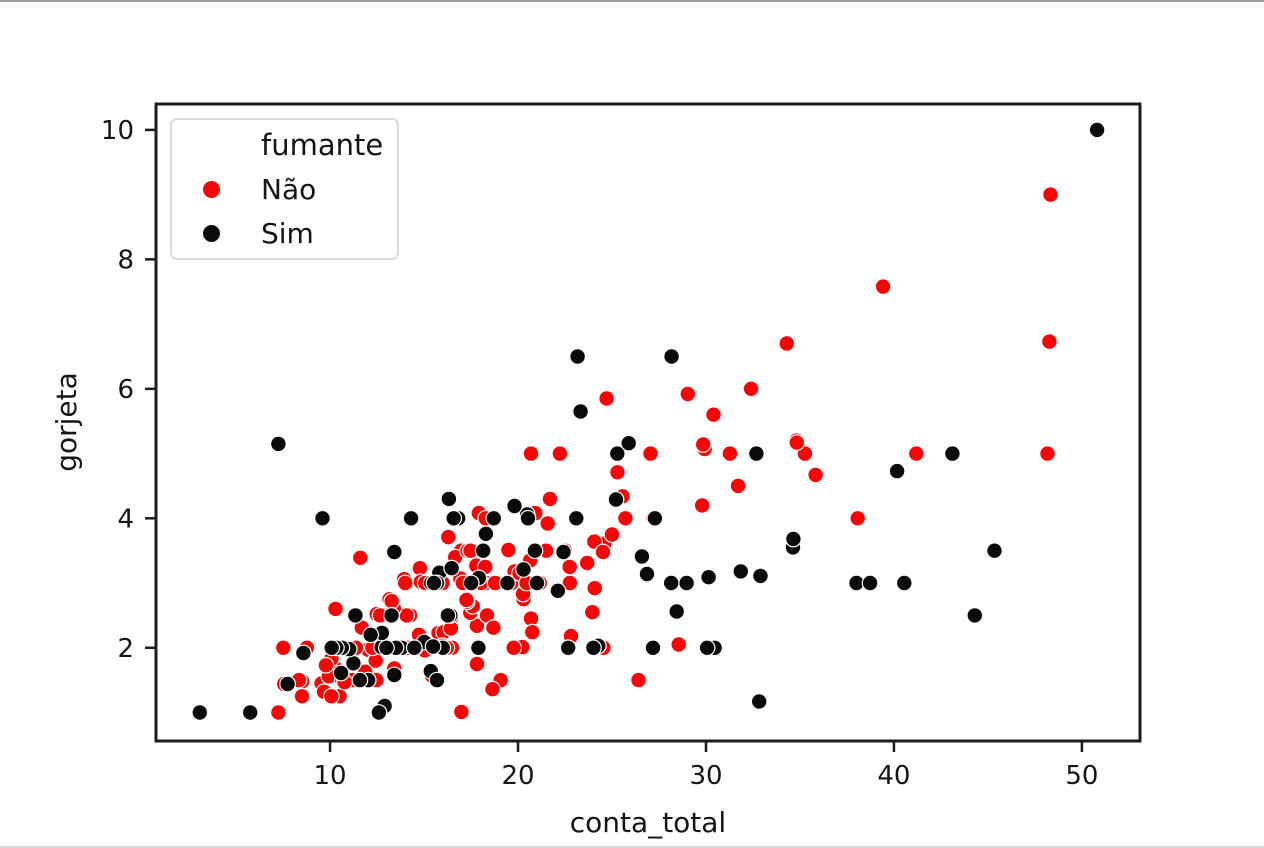 This screenshot has height=848, width=1264. Describe the element at coordinates (289, 189) in the screenshot. I see `legend-label-nao: Não` at that location.